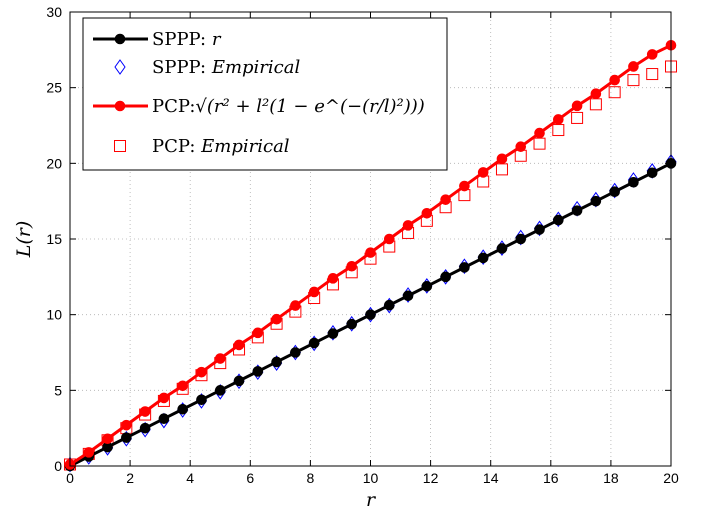 The height and width of the screenshot is (515, 707). I want to click on x-tick-label: 4, so click(190, 478).